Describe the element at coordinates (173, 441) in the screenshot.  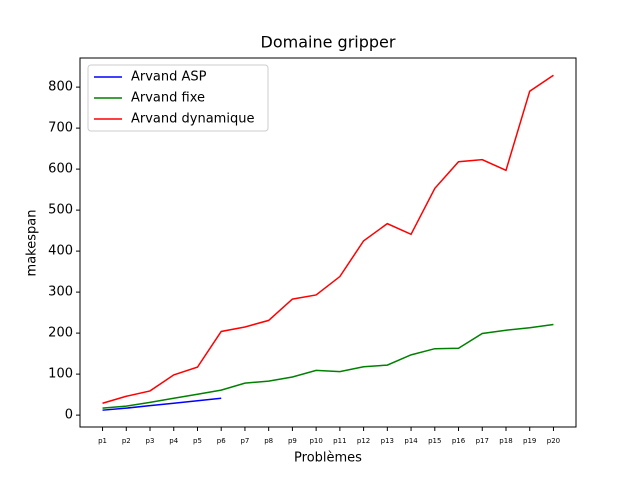
I see `x-tick-label: p4` at that location.